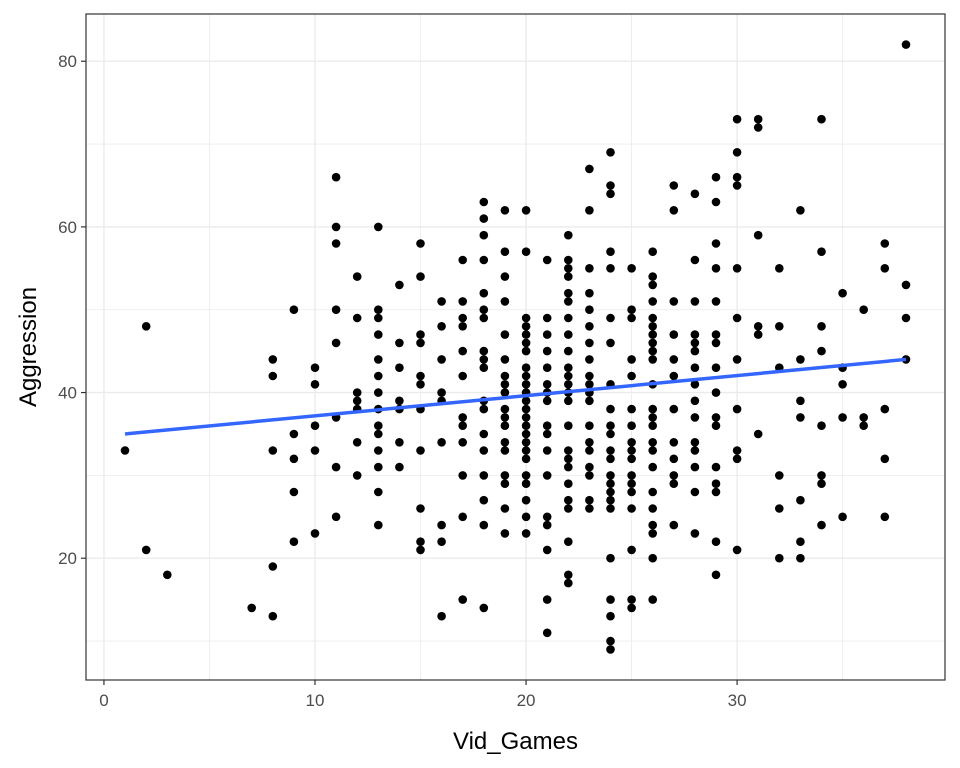  I want to click on x-tick-label: 20, so click(526, 700).